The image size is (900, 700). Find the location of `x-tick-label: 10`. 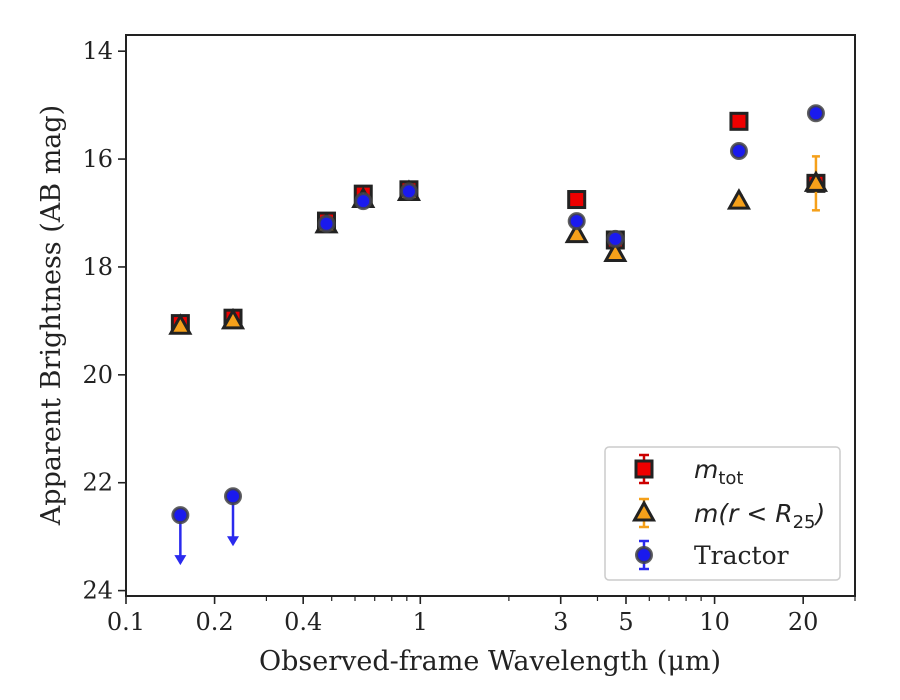

x-tick-label: 10 is located at coordinates (714, 622).